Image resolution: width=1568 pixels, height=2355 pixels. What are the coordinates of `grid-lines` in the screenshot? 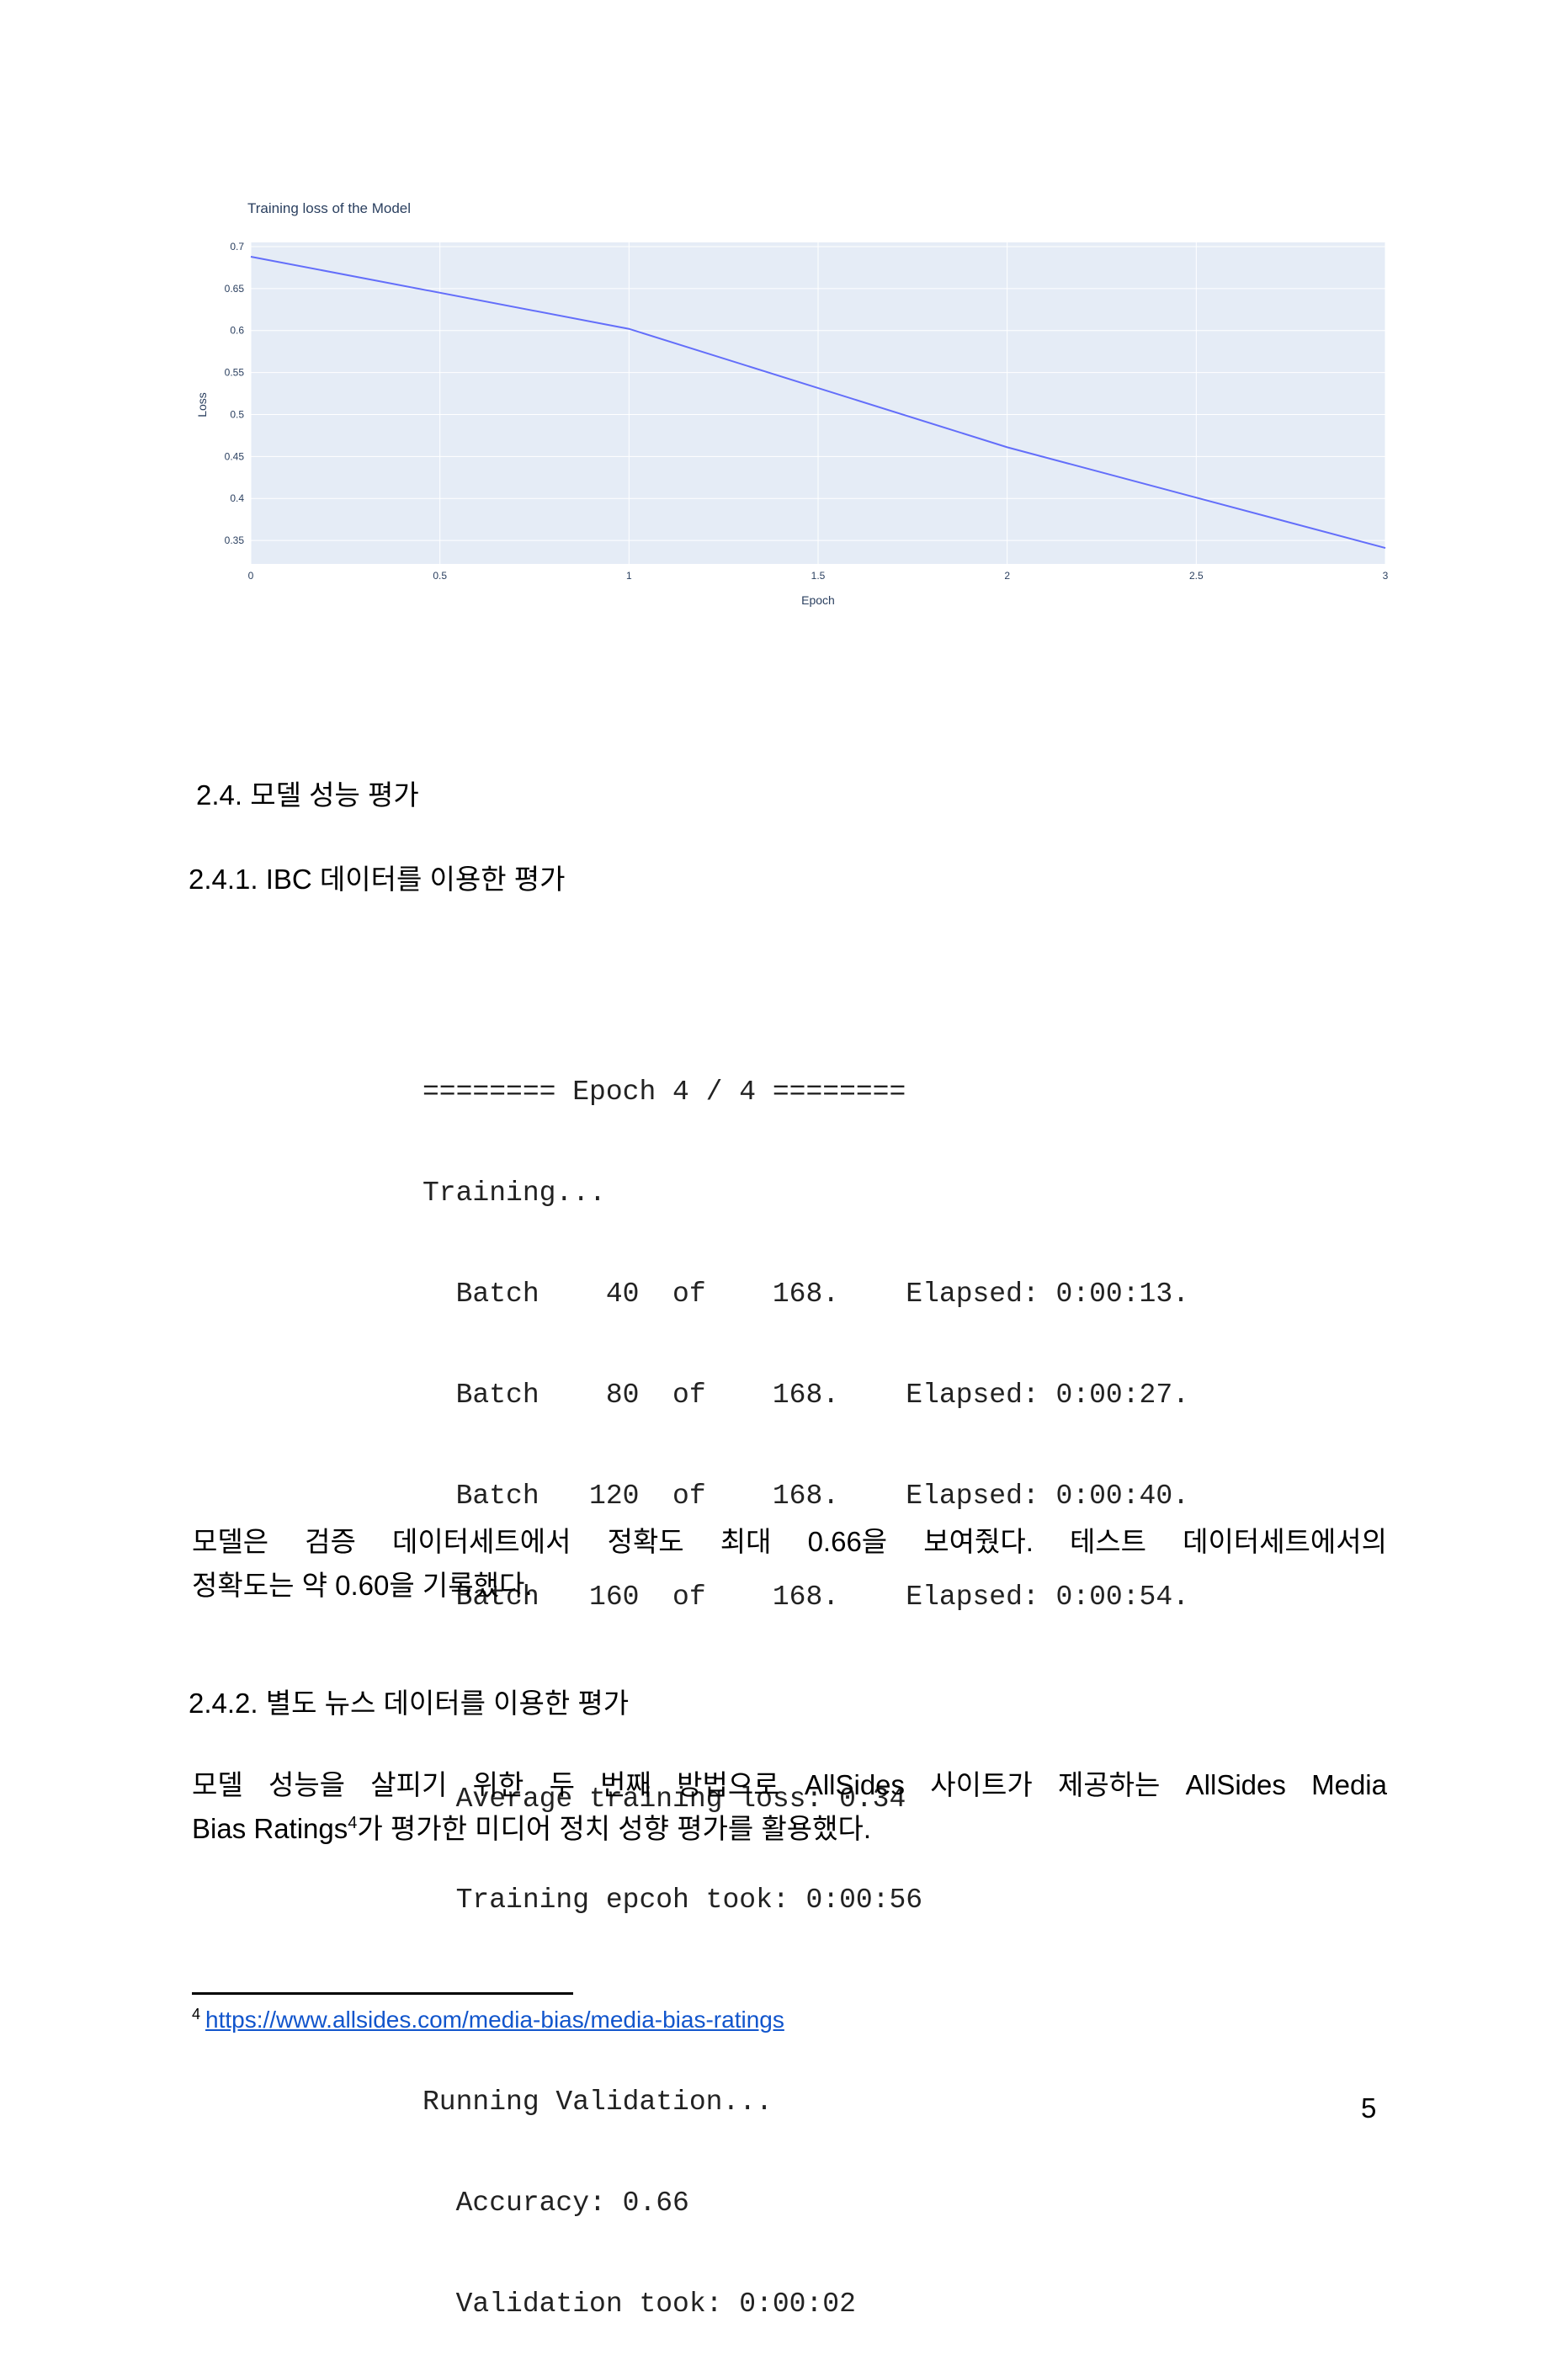 It's located at (818, 403).